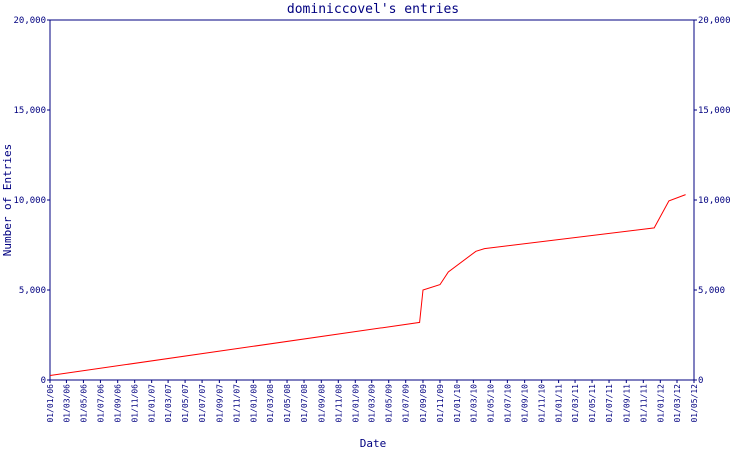 This screenshot has width=750, height=450. What do you see at coordinates (202, 403) in the screenshot?
I see `x-tick-label: 01/07/07` at bounding box center [202, 403].